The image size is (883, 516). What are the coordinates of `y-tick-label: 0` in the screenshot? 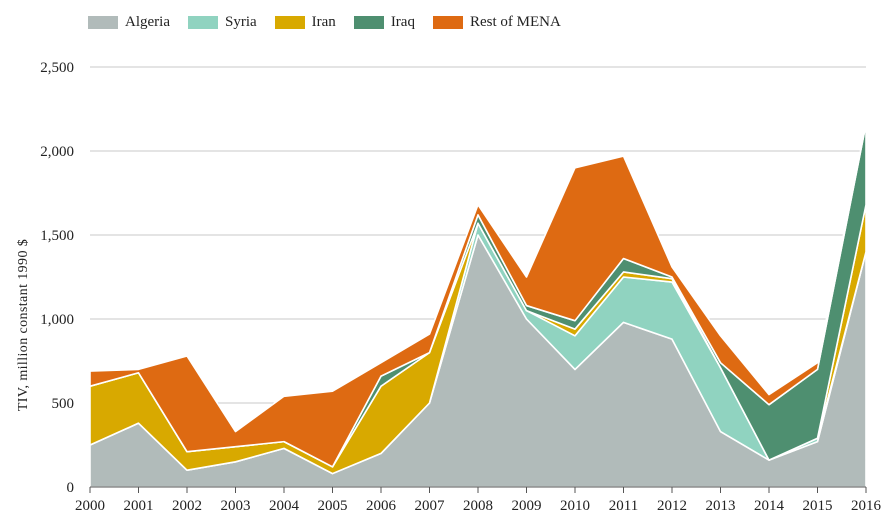 It's located at (71, 488).